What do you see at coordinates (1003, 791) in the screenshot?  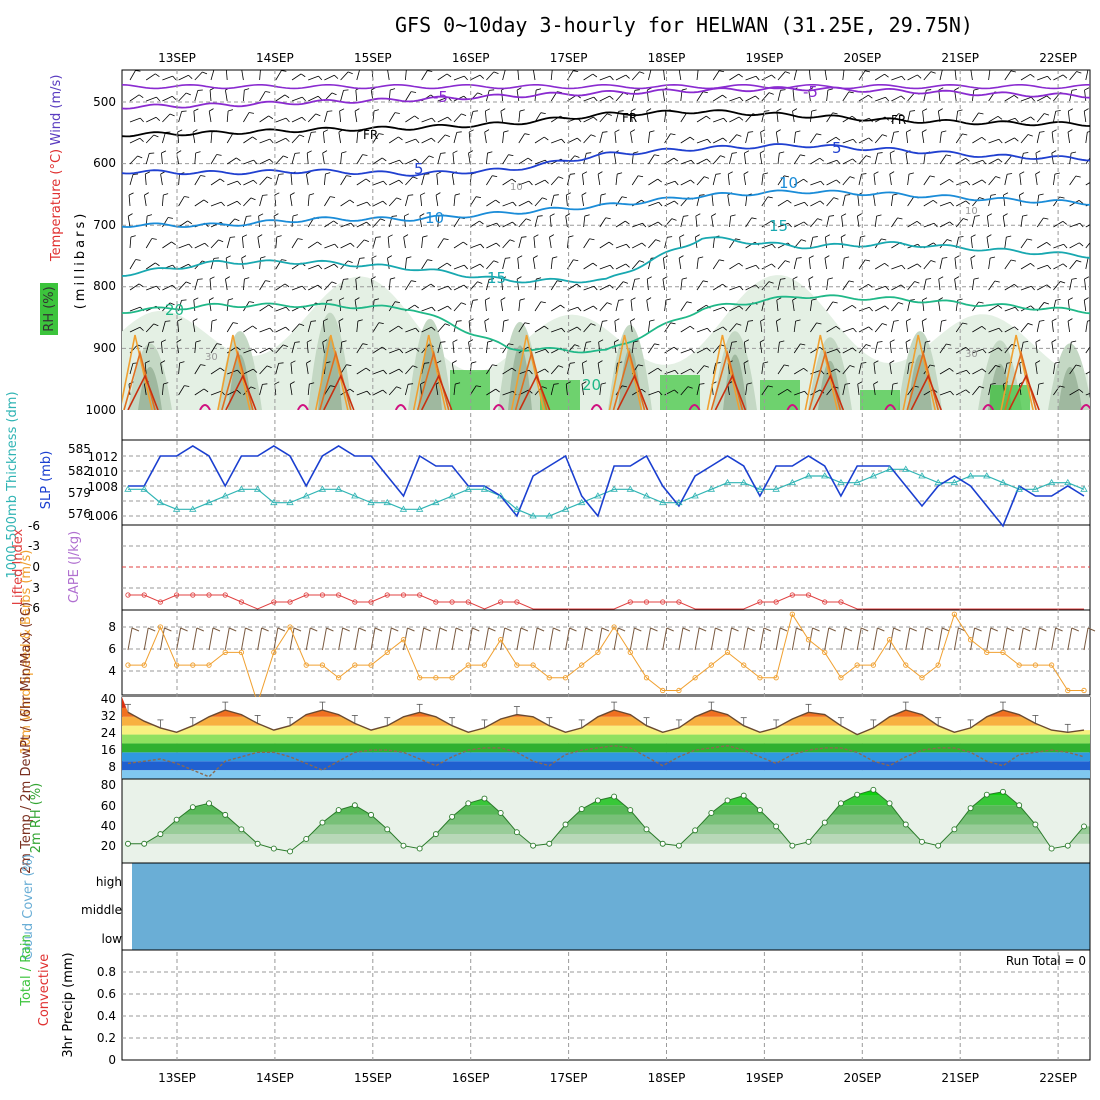 I see `rh2m-point` at bounding box center [1003, 791].